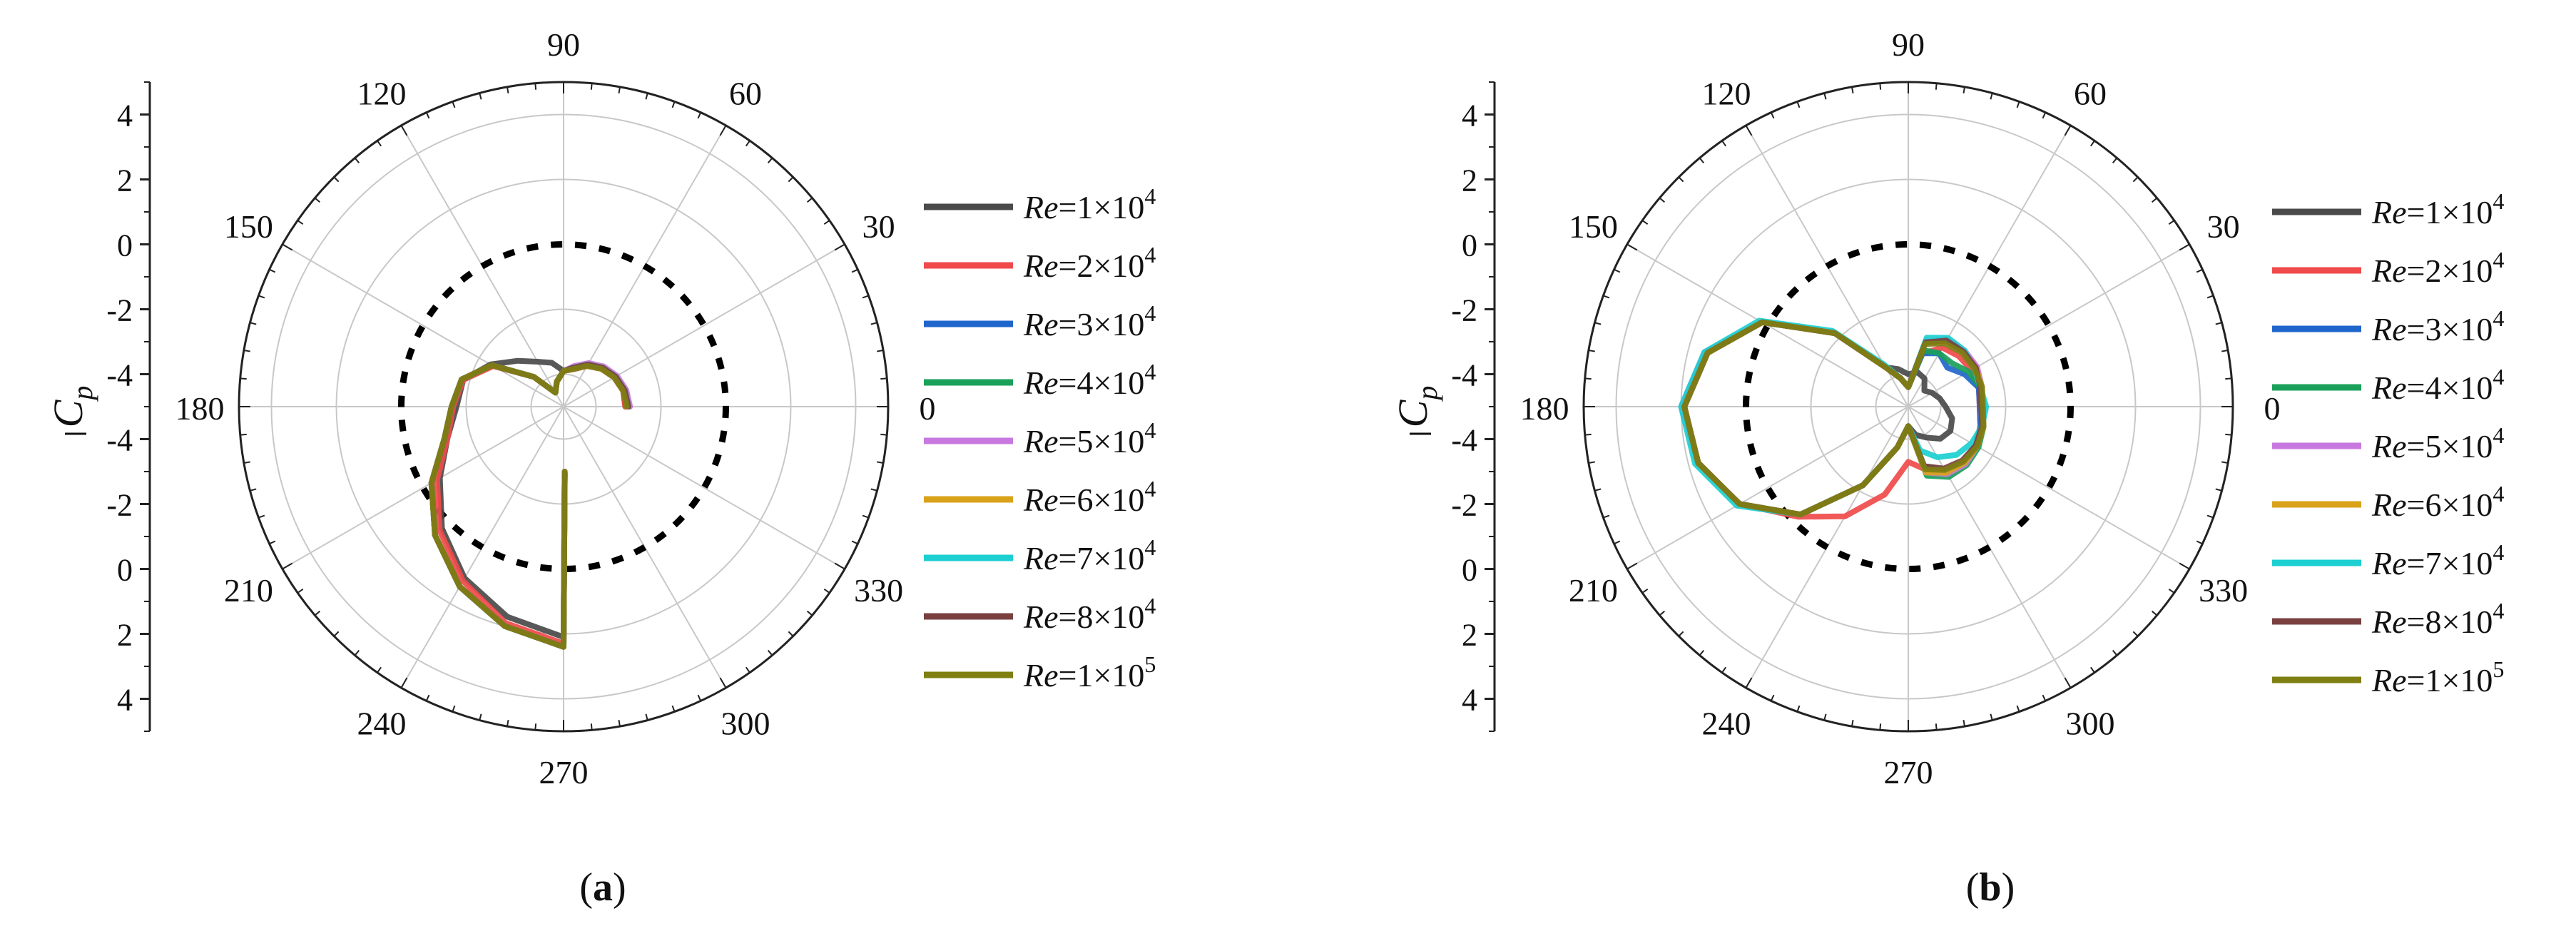 This screenshot has width=2576, height=946. What do you see at coordinates (125, 245) in the screenshot?
I see `radial-tick-label: 0` at bounding box center [125, 245].